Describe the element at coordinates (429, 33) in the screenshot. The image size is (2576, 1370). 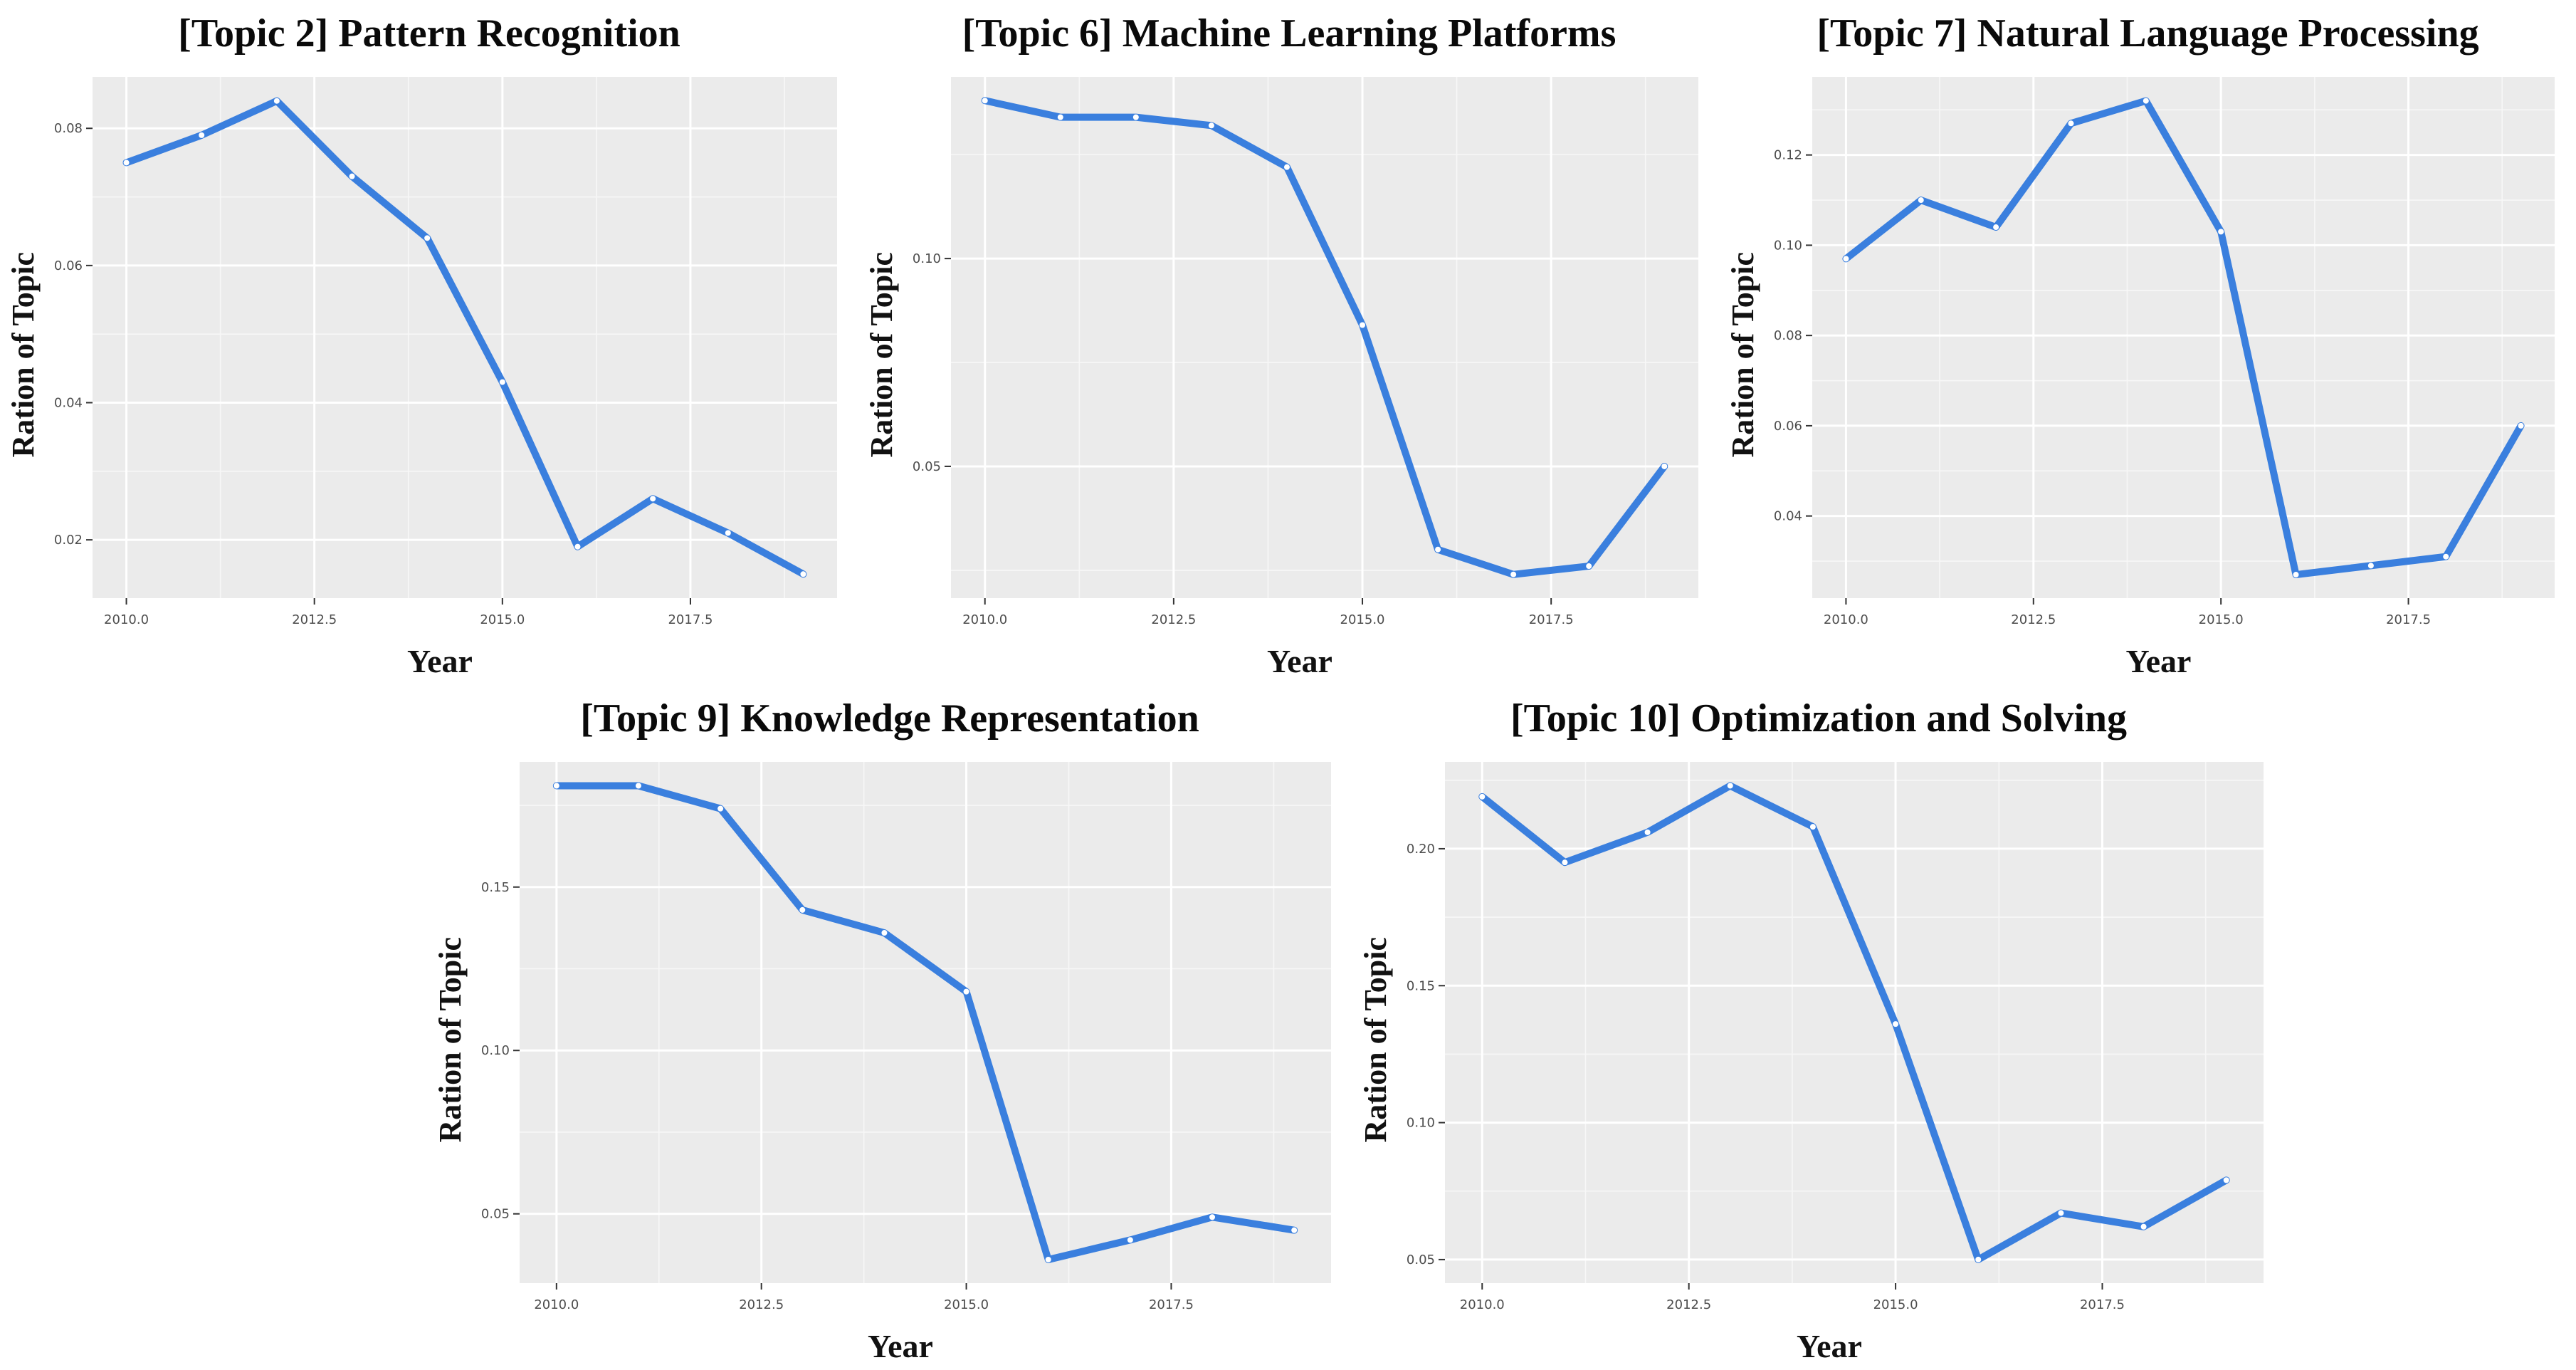
I see `chart-title: [Topic 2] Pattern Recognition` at that location.